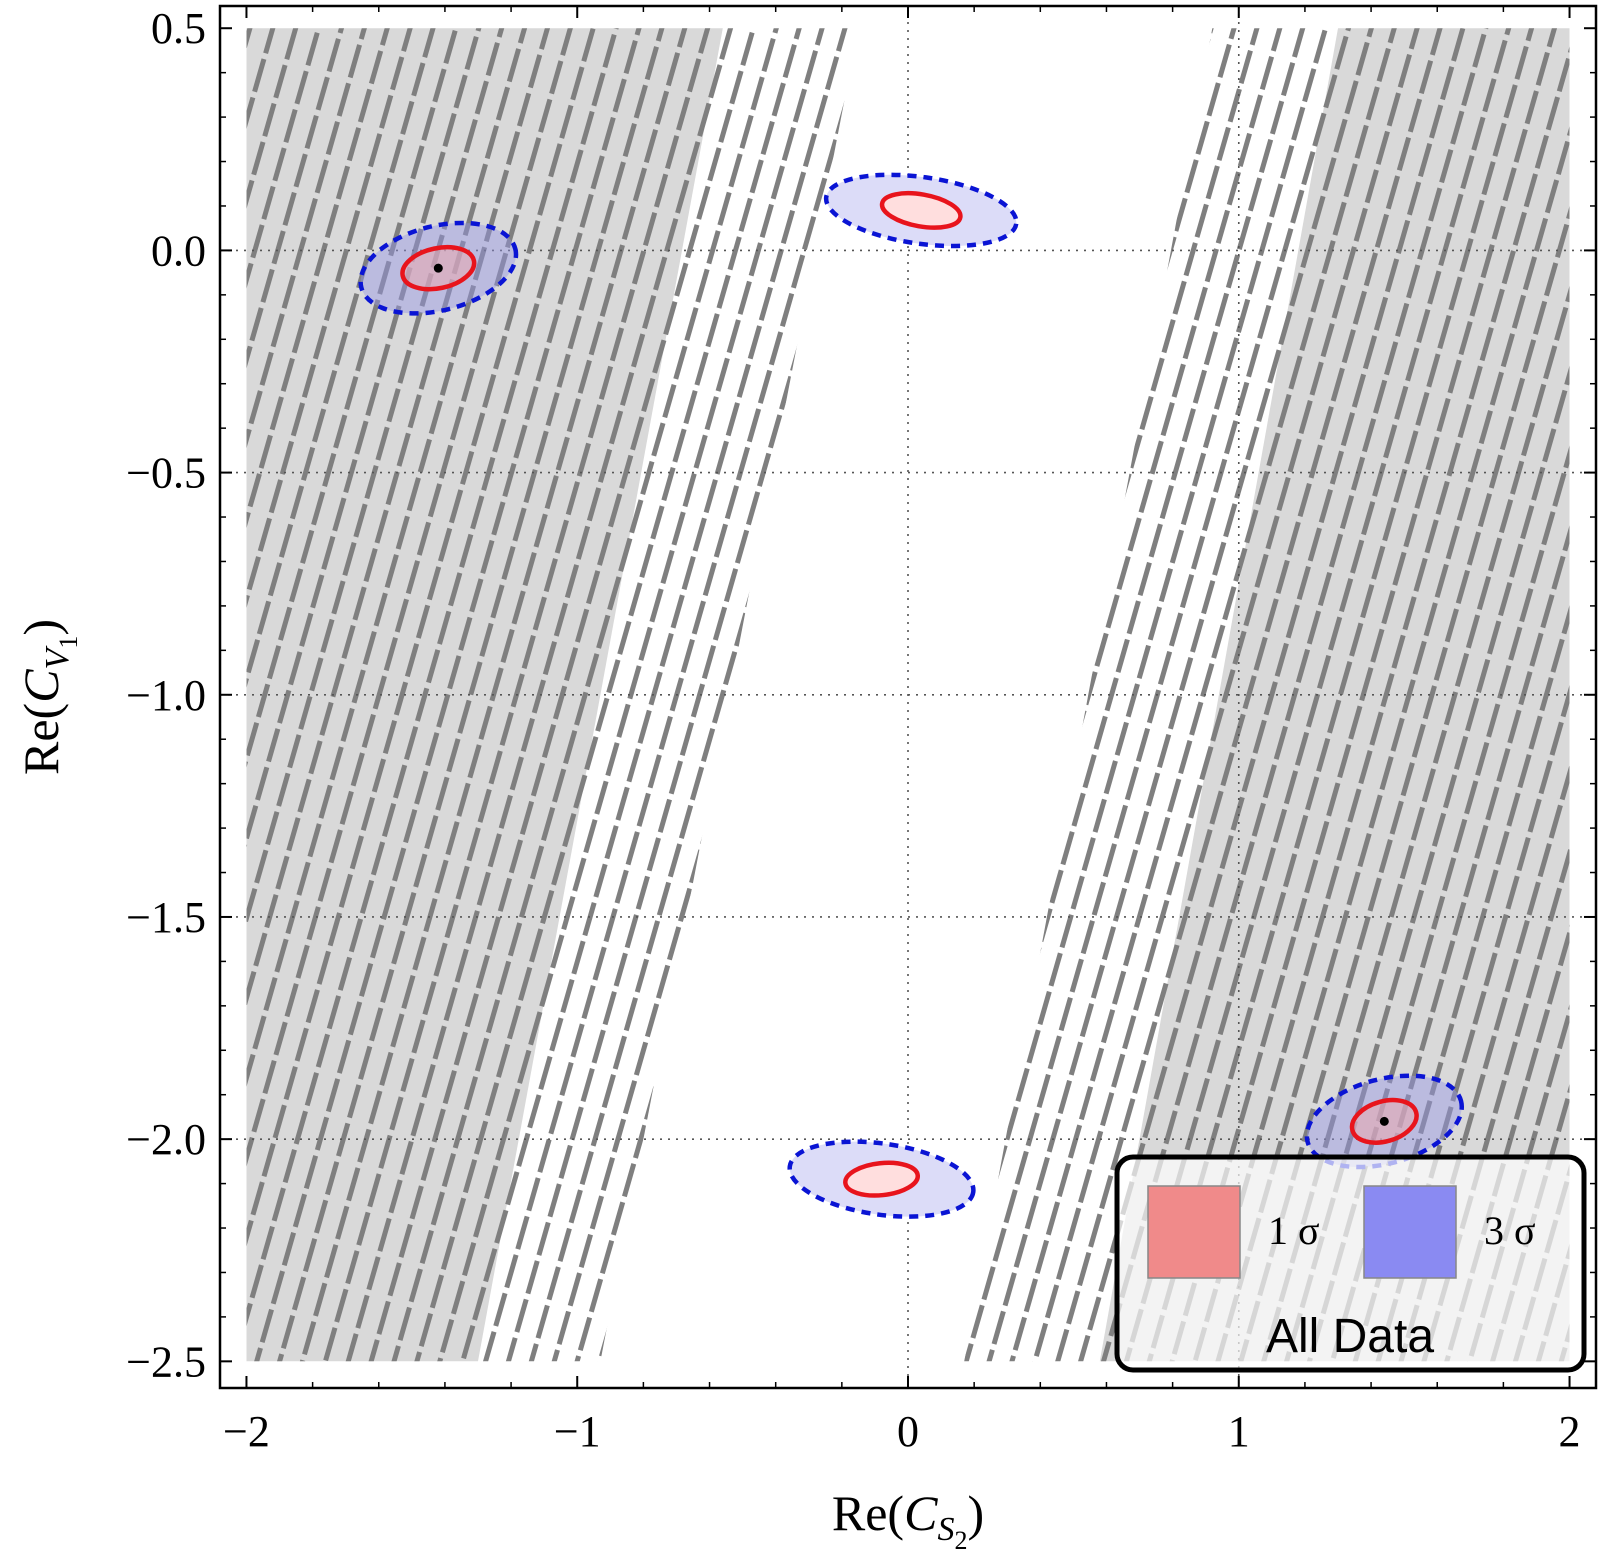 This screenshot has width=1600, height=1556. I want to click on y-tick-label: 0.5, so click(178, 28).